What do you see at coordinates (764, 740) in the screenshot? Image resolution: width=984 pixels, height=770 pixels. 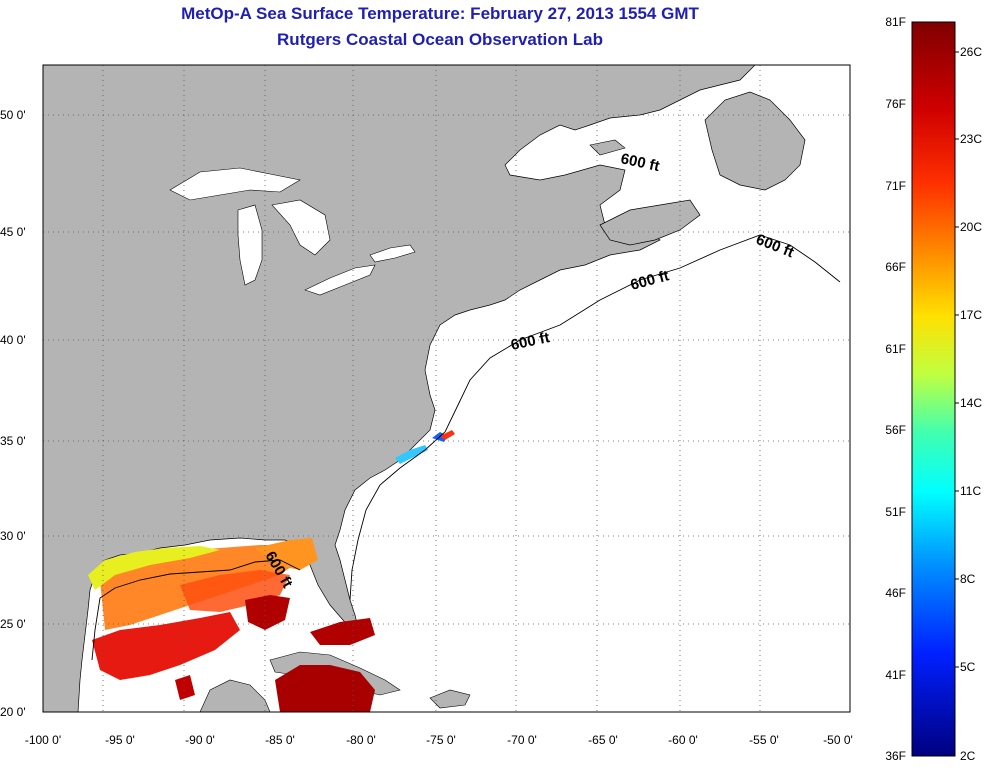 I see `lon-tick-label: -55 0'` at bounding box center [764, 740].